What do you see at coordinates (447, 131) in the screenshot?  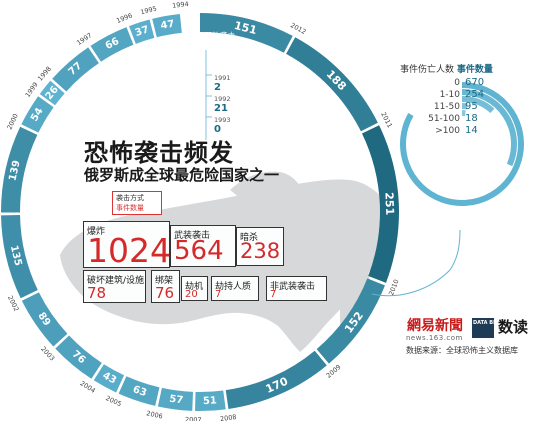 I see `casualty-label: >100` at bounding box center [447, 131].